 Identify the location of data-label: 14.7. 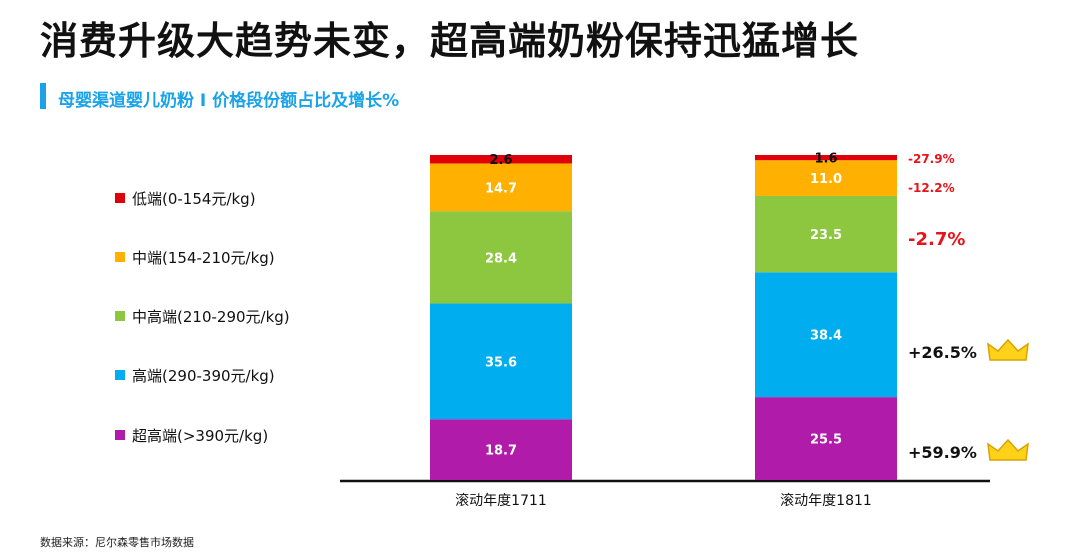
(501, 188).